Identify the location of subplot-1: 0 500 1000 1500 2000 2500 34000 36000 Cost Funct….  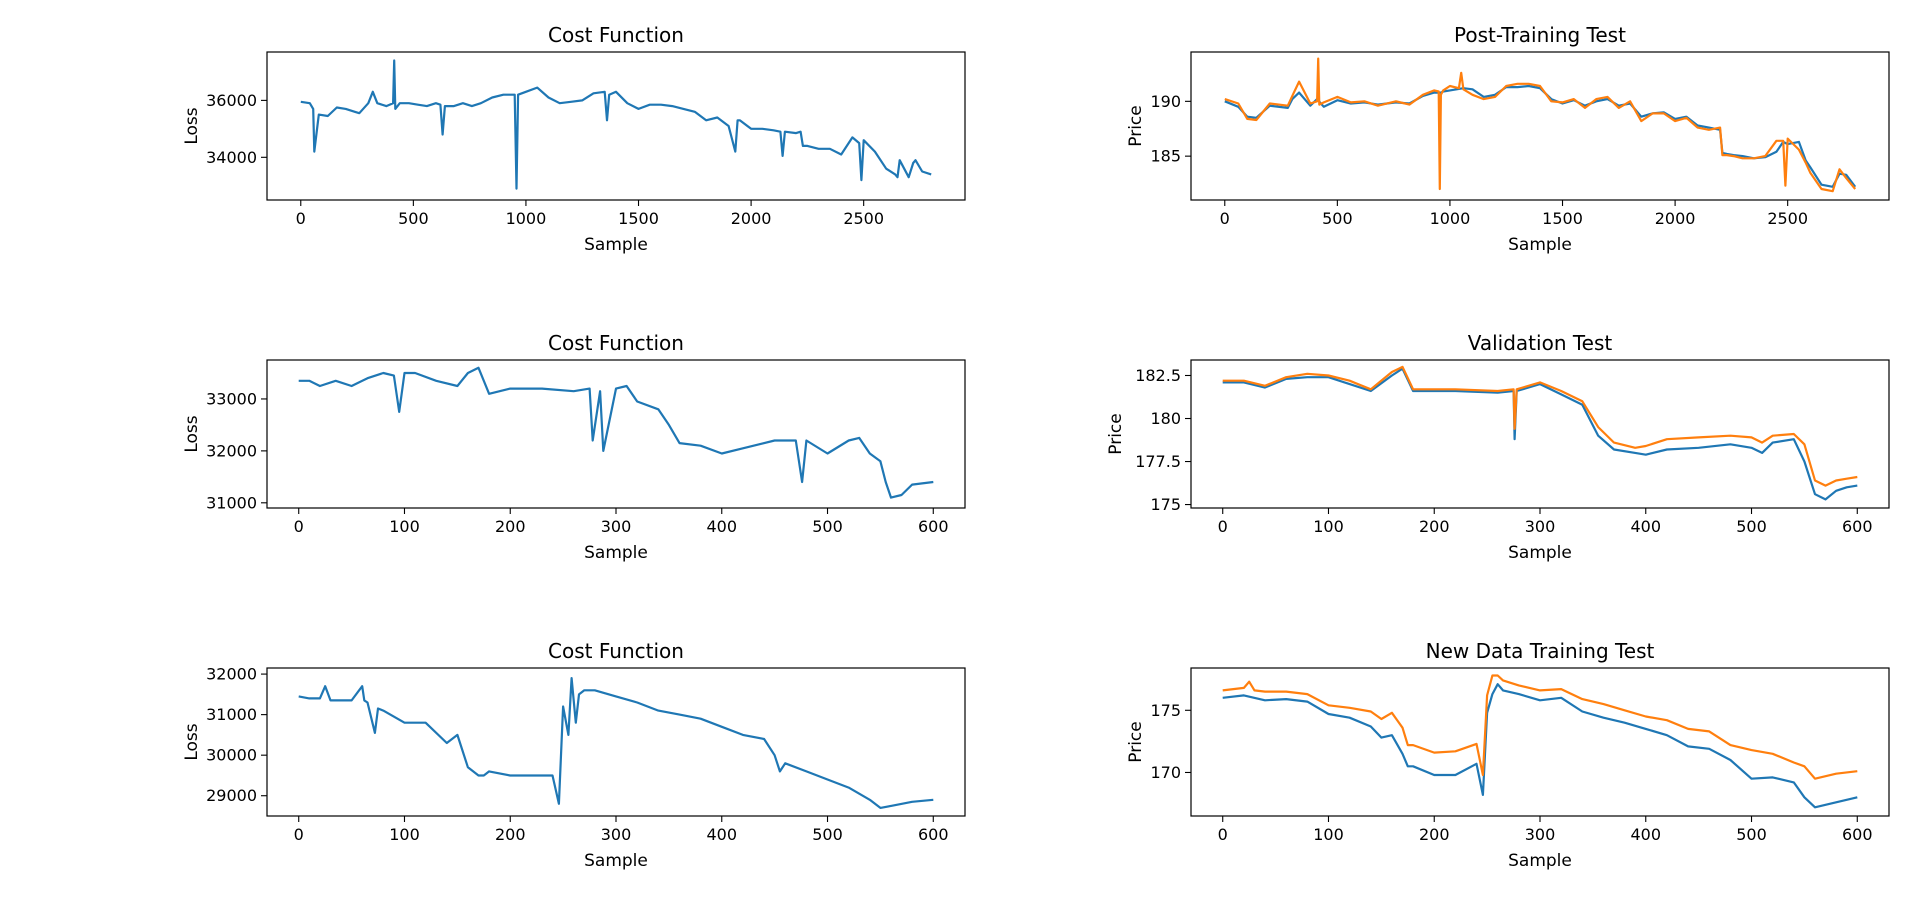
(574, 139).